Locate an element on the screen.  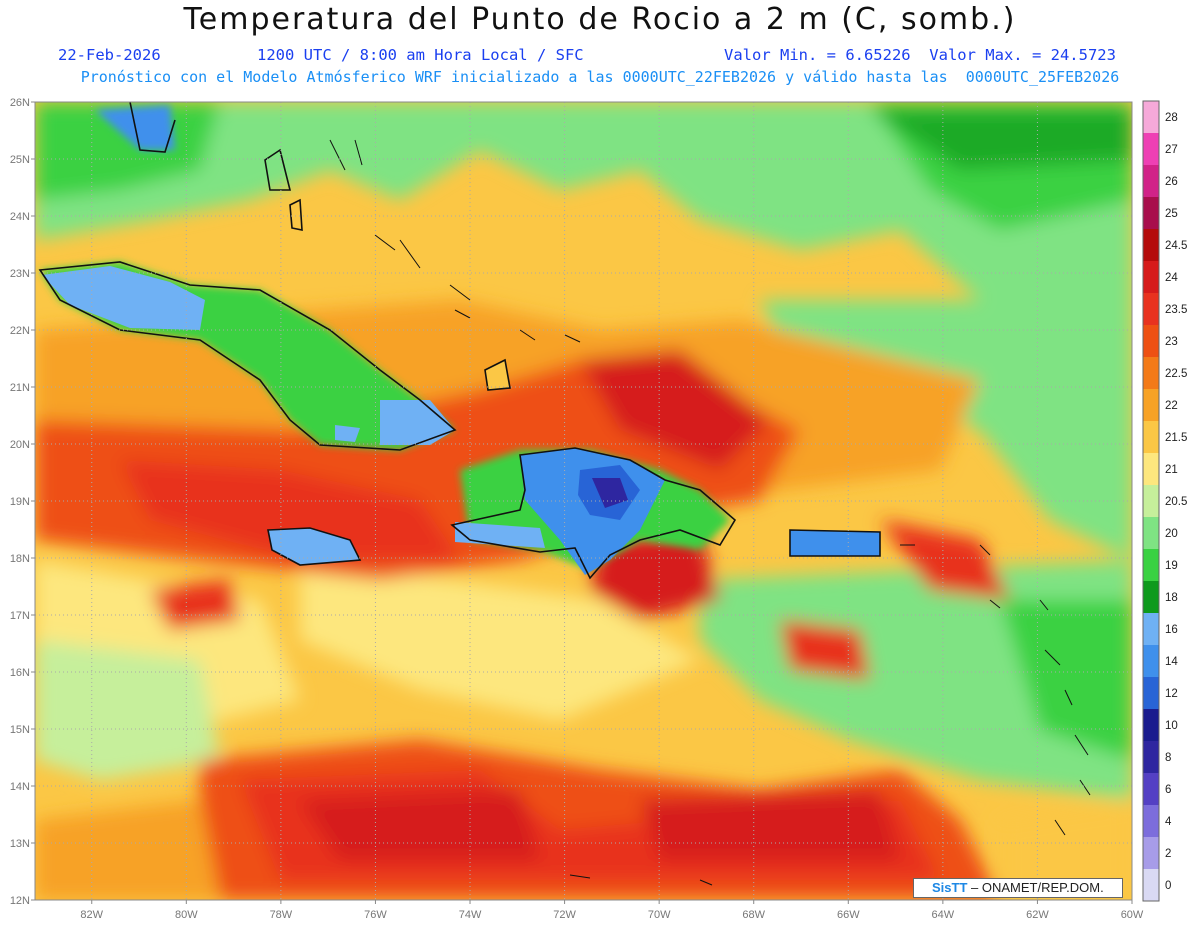
colorbar-label: 20.5 is located at coordinates (1176, 502).